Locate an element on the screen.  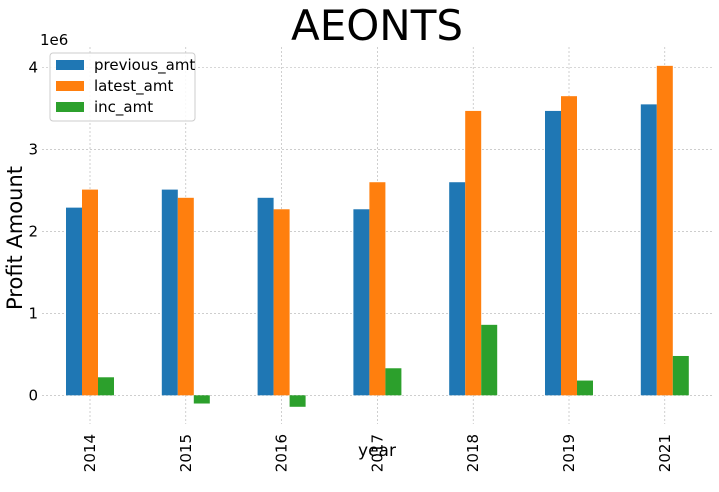
y-tick-label: 2 is located at coordinates (33, 231).